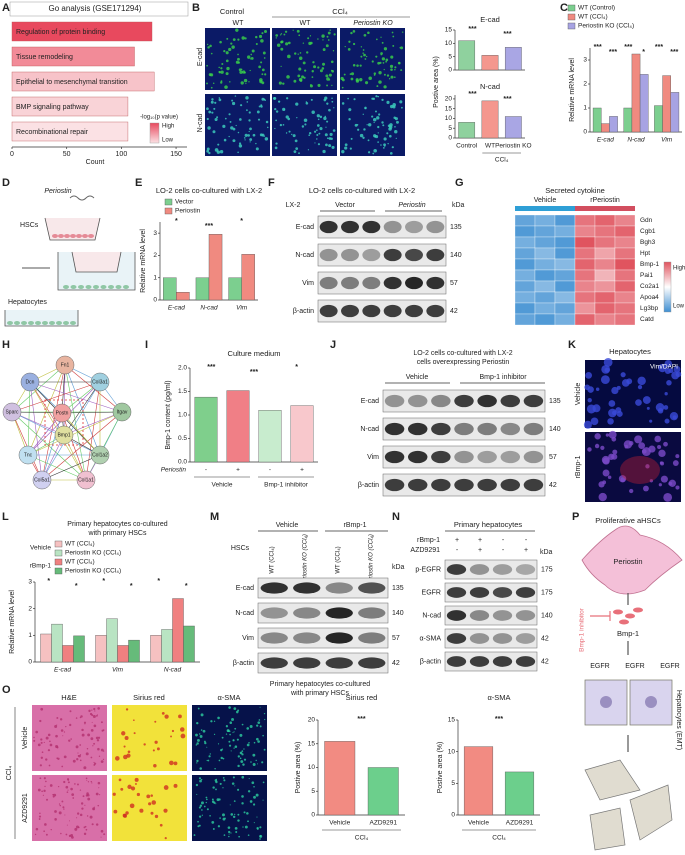 This screenshot has height=855, width=685. I want to click on panel-letter: J, so click(333, 345).